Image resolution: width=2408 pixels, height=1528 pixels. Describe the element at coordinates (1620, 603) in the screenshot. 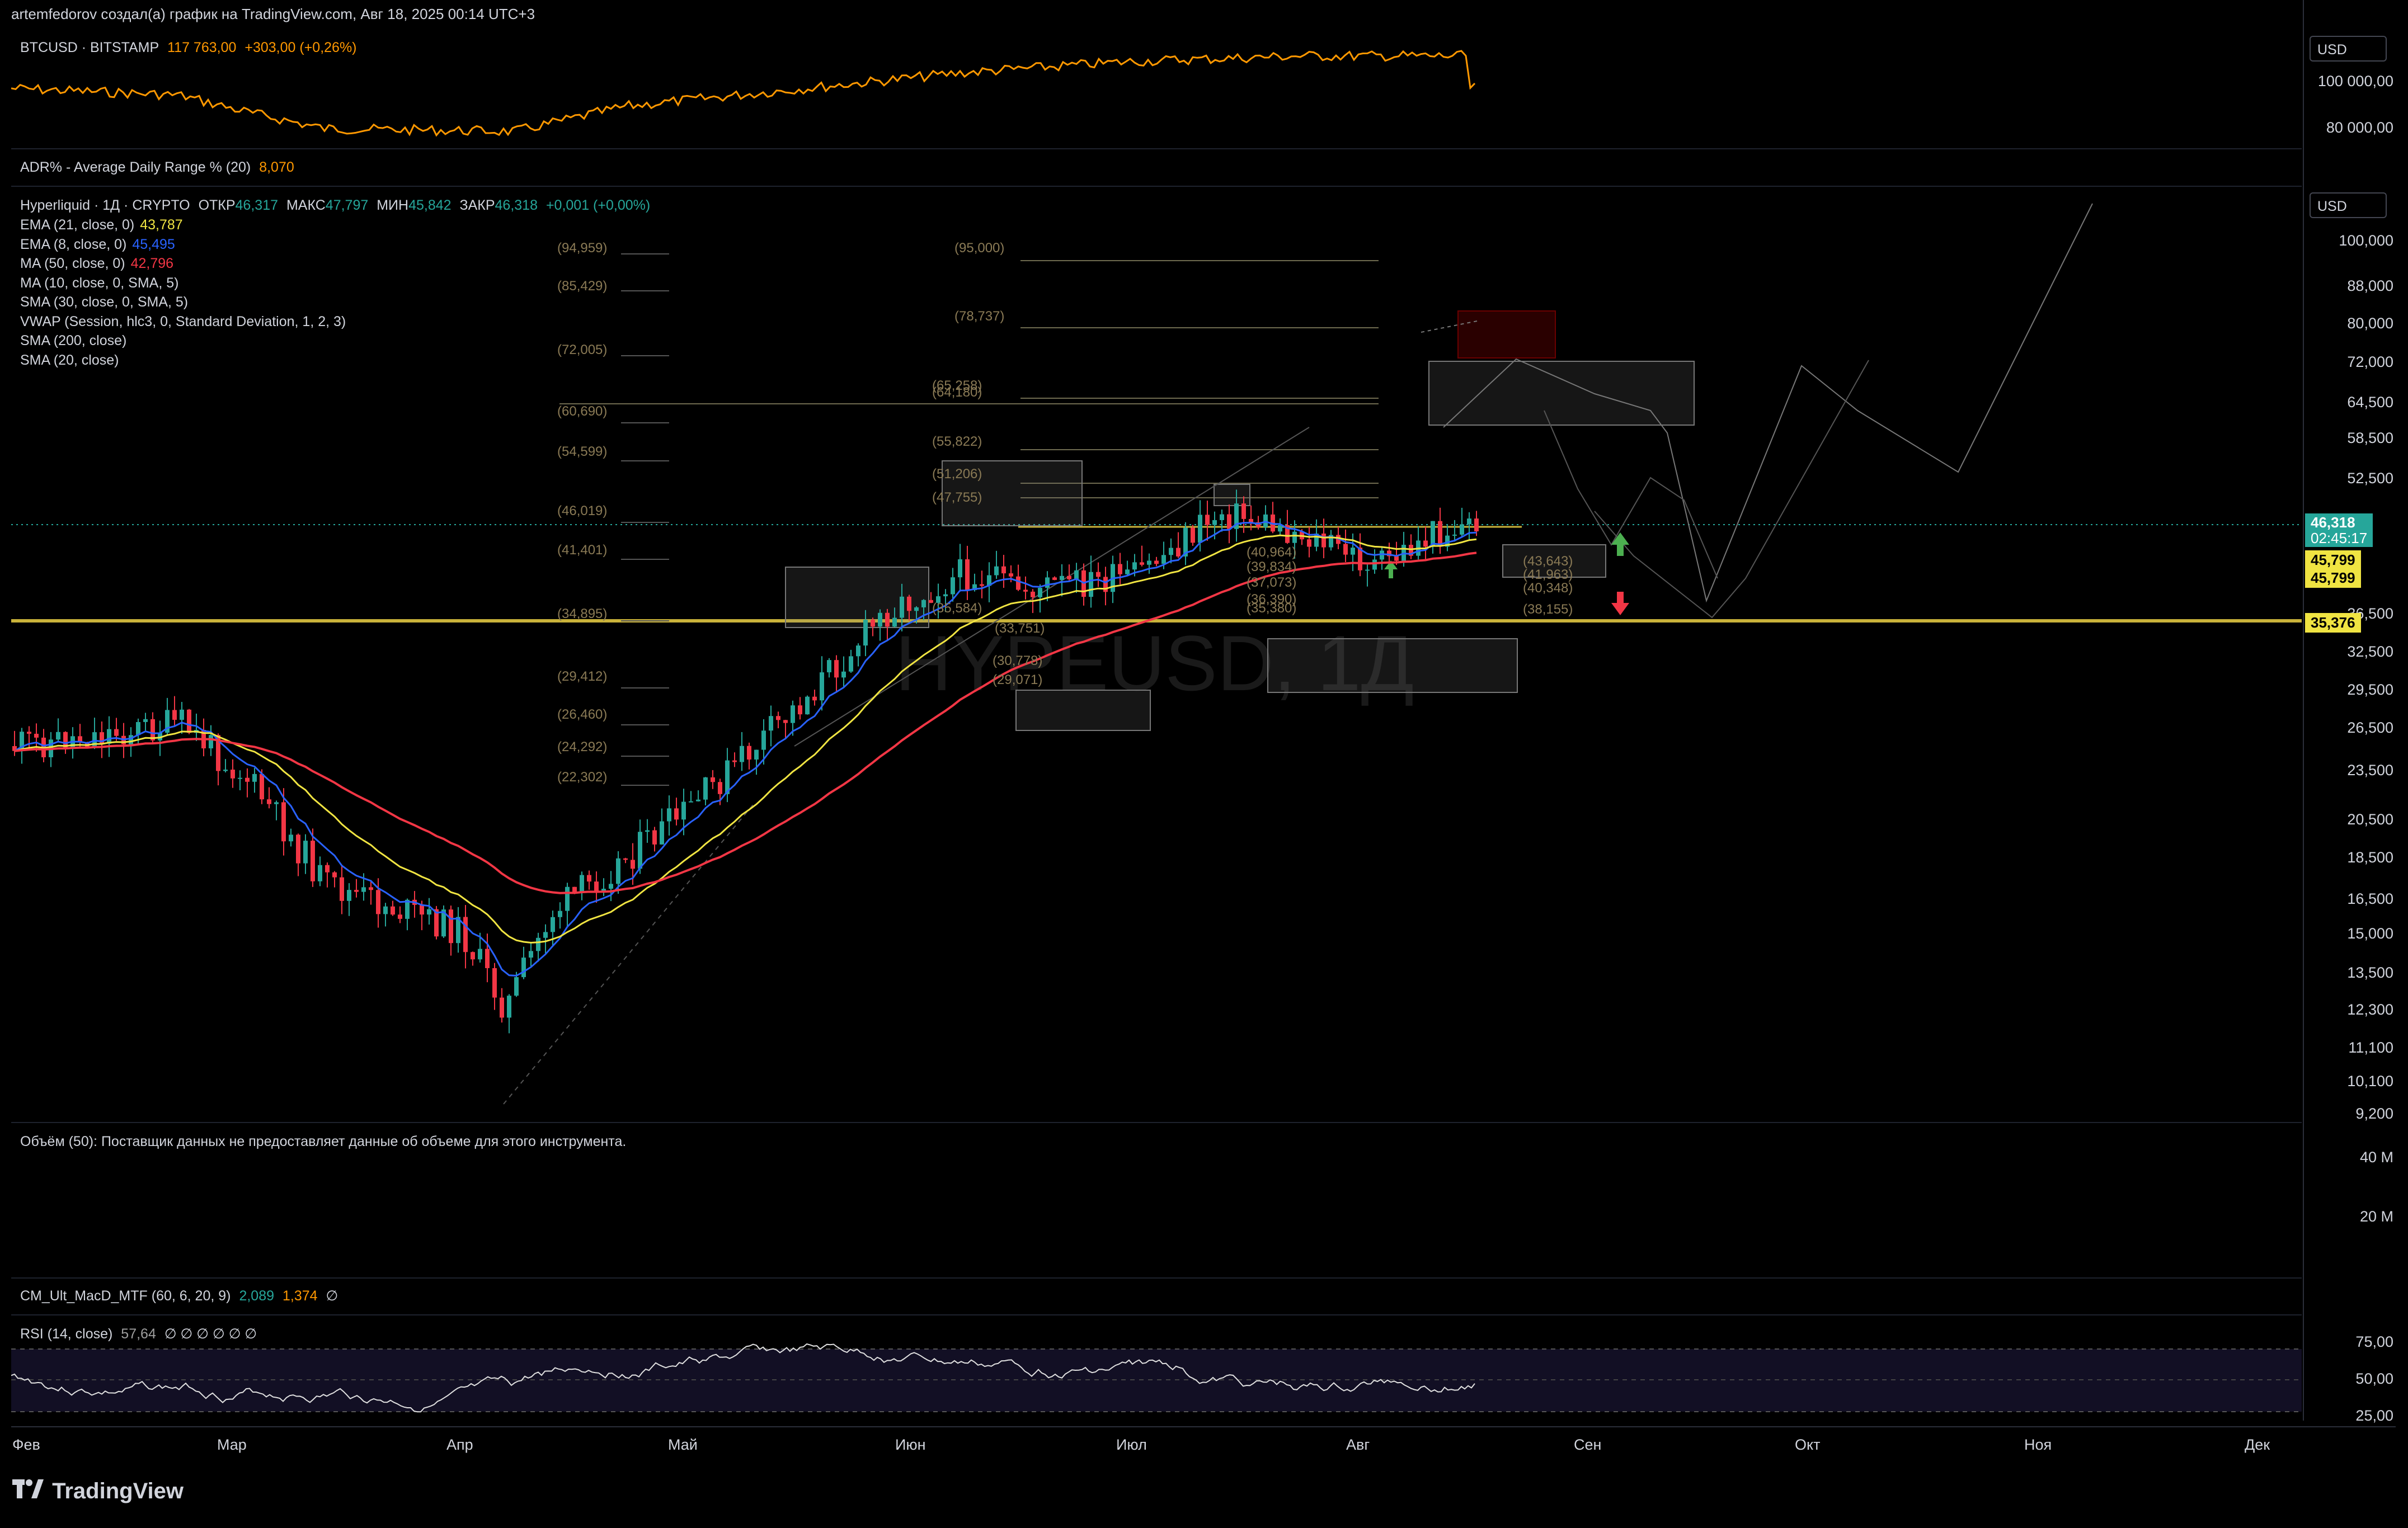

I see `down-arrow-icon` at that location.